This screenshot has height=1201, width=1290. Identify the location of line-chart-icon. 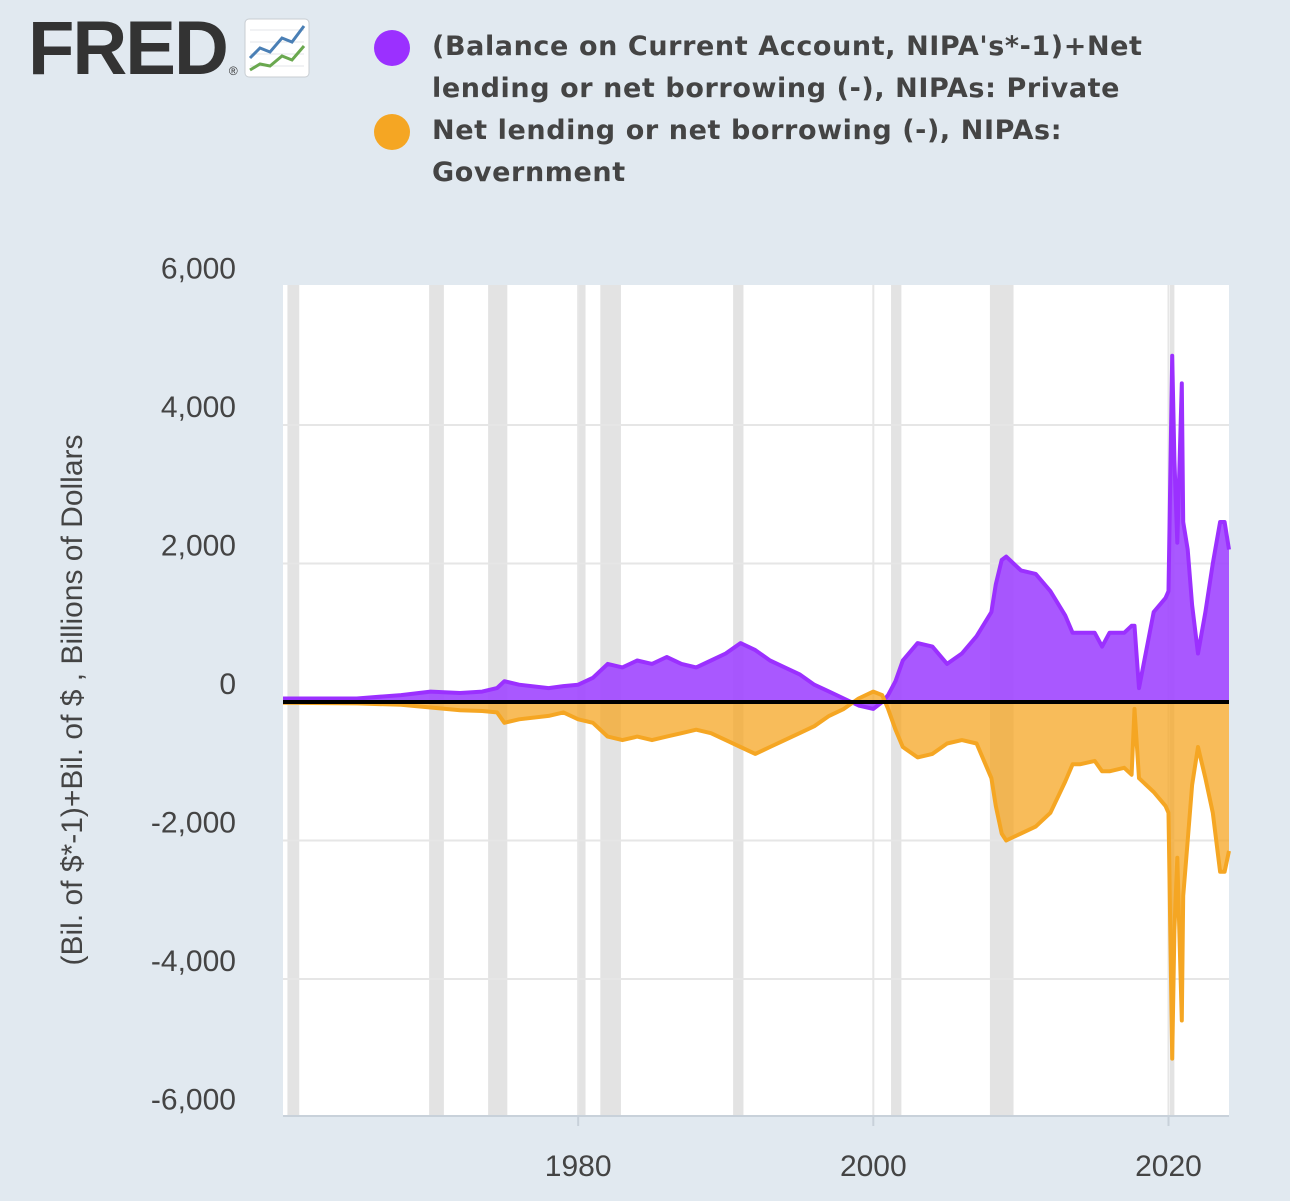
(277, 50).